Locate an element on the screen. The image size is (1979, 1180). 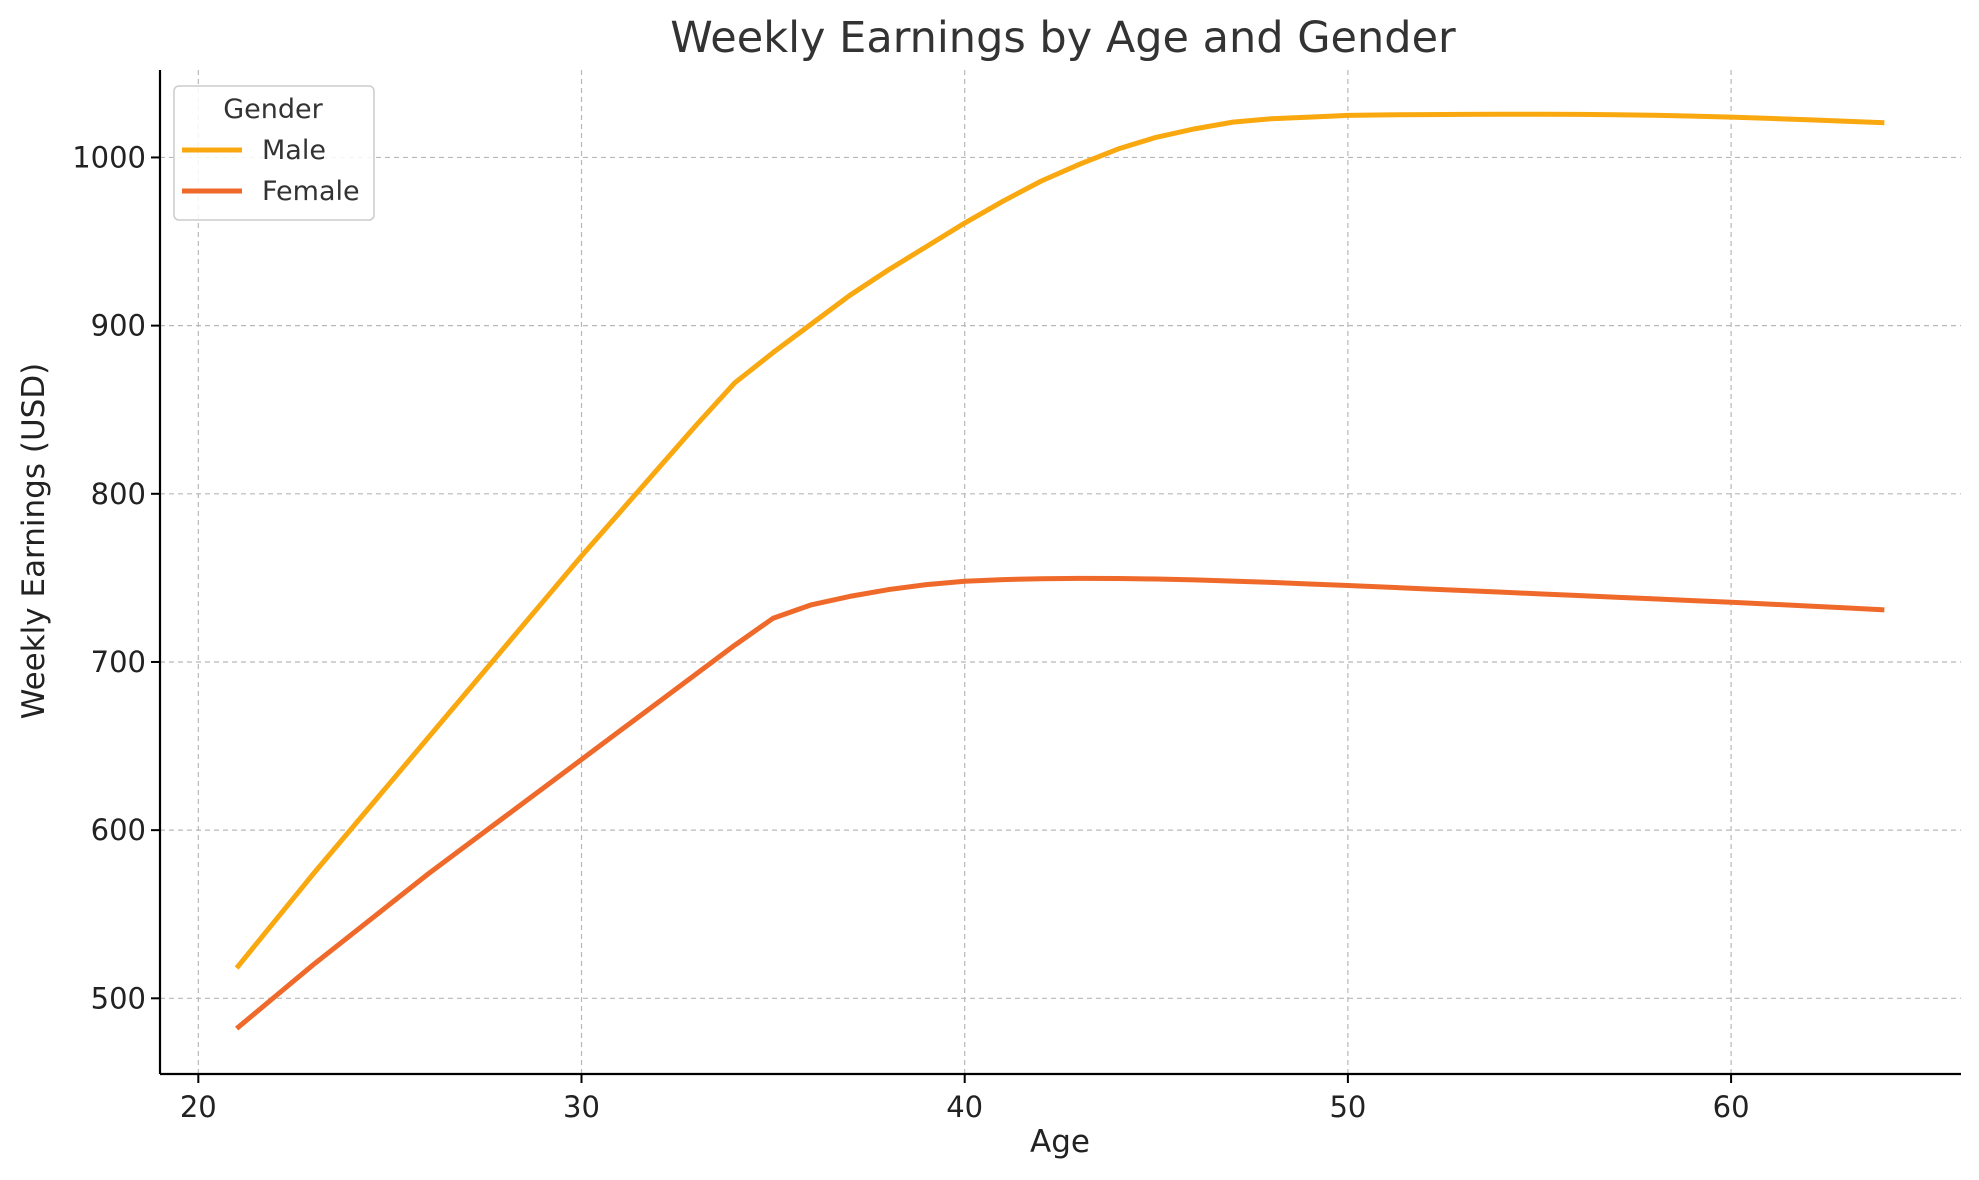
x-tick-label: 30 is located at coordinates (581, 1107).